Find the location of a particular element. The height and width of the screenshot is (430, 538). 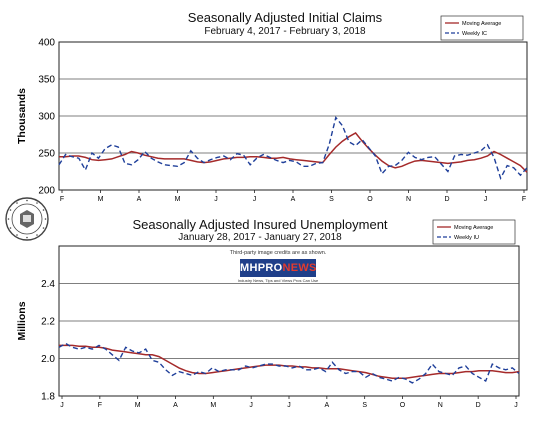

chart1-ytick-label: 350 is located at coordinates (46, 80).